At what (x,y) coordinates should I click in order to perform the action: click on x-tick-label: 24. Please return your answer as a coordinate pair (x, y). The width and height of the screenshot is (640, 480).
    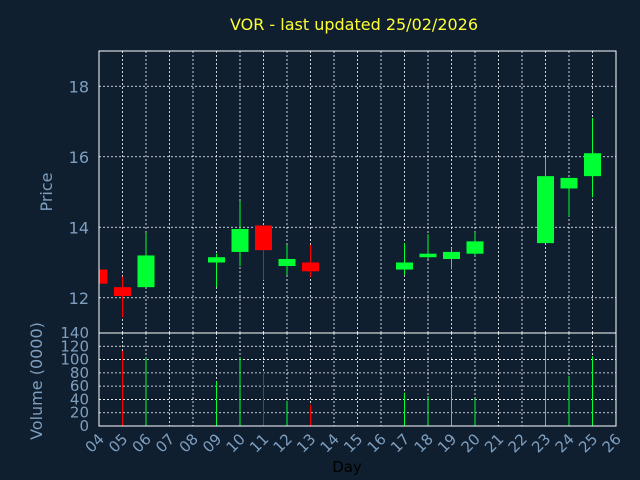
    Looking at the image, I should click on (565, 443).